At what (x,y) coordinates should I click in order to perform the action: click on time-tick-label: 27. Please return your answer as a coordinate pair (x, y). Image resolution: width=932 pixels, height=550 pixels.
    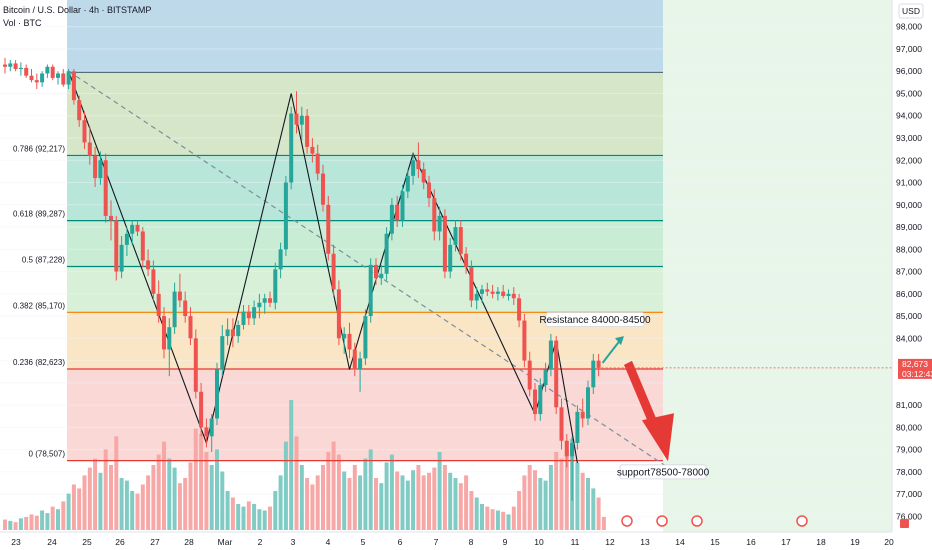
    Looking at the image, I should click on (155, 542).